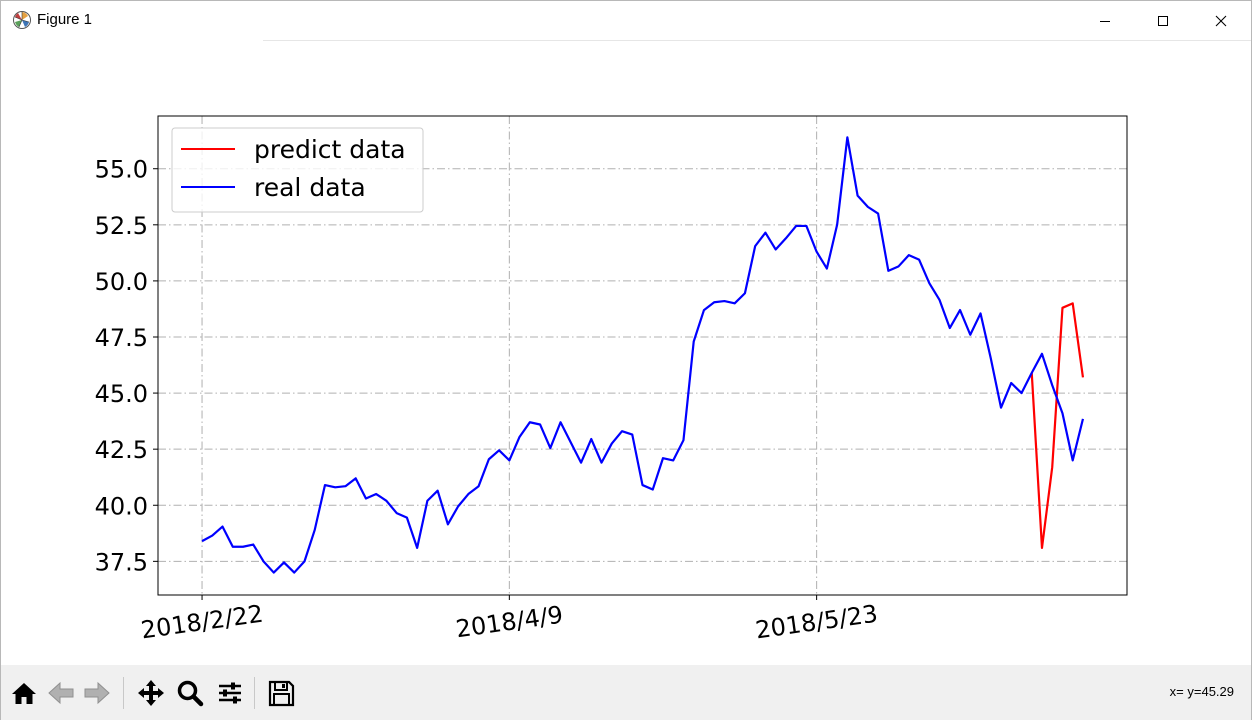 The image size is (1252, 720). I want to click on pan-button, so click(150, 693).